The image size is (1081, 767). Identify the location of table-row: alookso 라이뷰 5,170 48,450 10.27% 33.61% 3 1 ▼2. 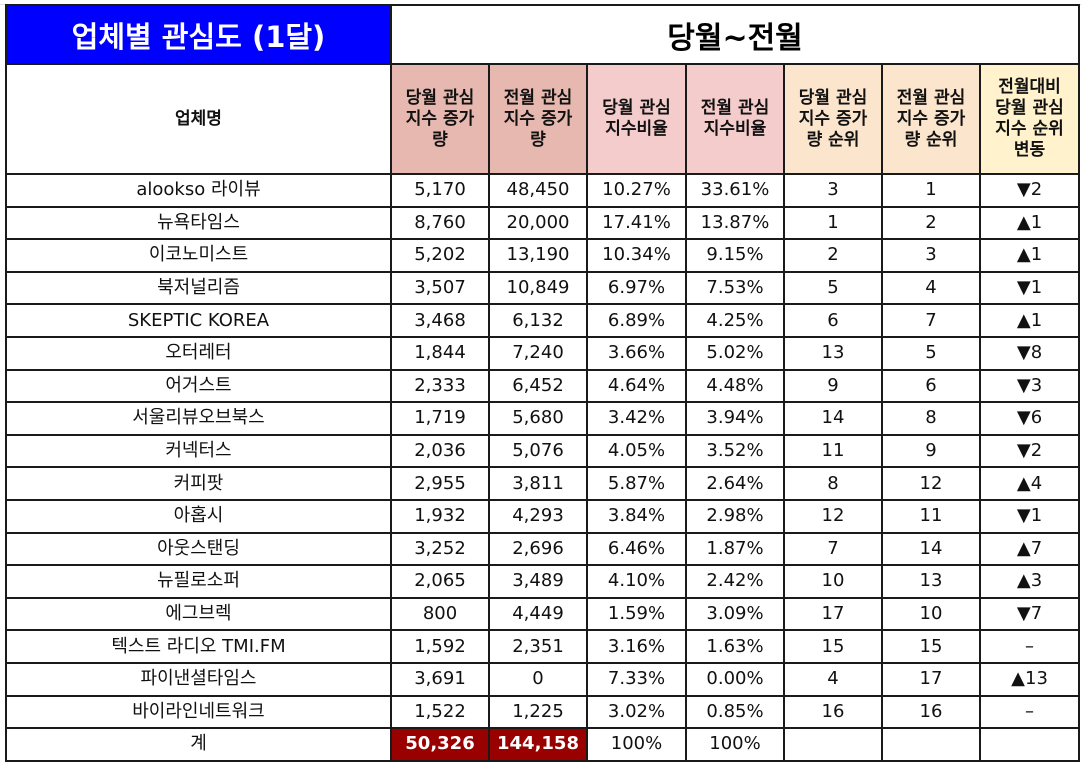
(543, 190).